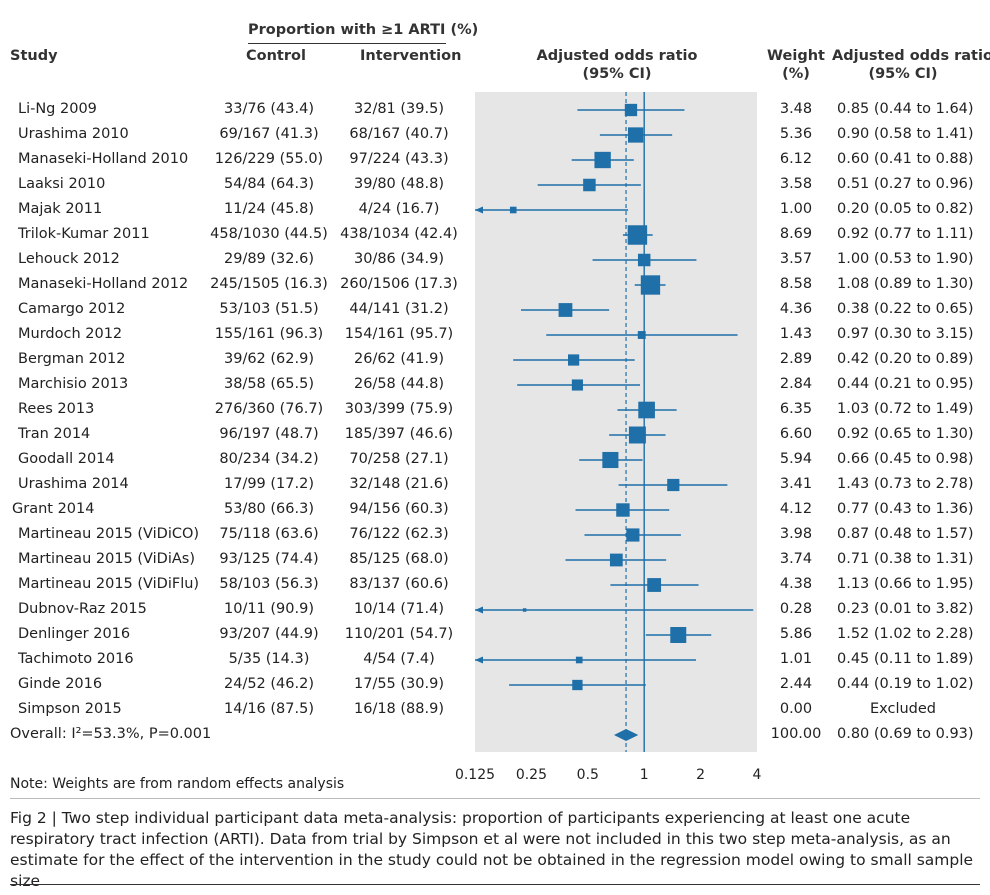 The height and width of the screenshot is (895, 990). Describe the element at coordinates (399, 534) in the screenshot. I see `intervention-value: 76/122 (62.3)` at that location.